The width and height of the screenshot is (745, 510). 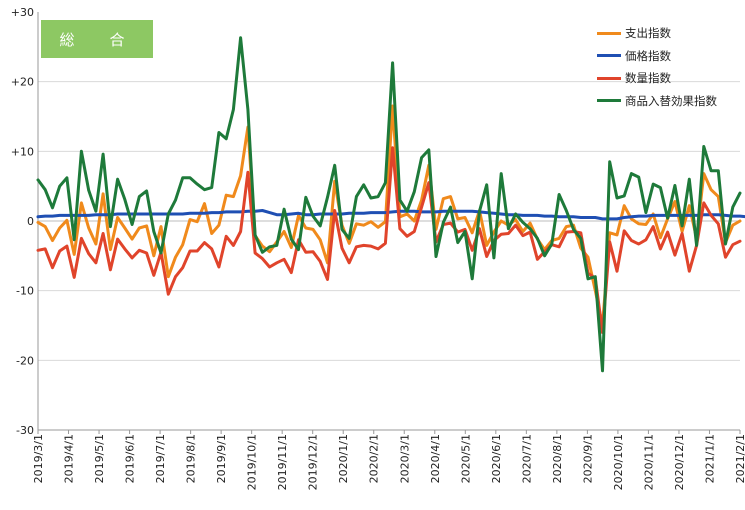 I want to click on legend-item: 支出指数, so click(x=657, y=33).